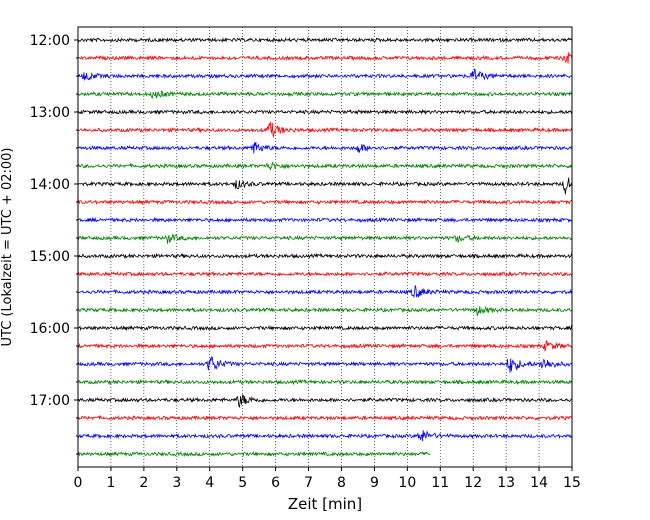 The width and height of the screenshot is (650, 520). Describe the element at coordinates (176, 483) in the screenshot. I see `x-tick-label: 3` at that location.